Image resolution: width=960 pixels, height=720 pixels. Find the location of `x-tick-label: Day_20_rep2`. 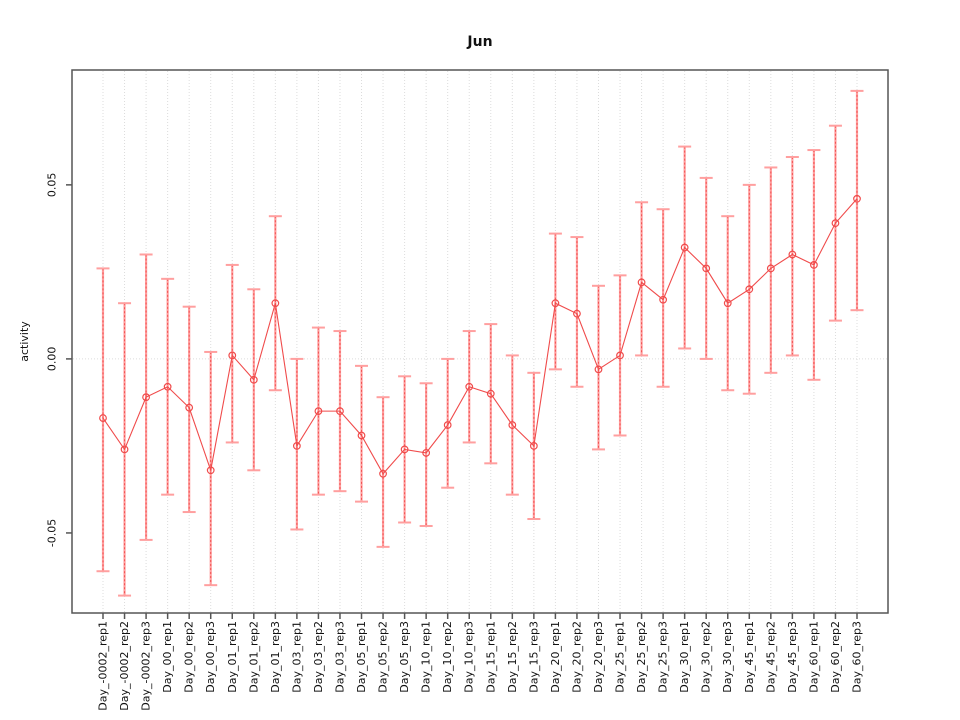

x-tick-label: Day_20_rep2 is located at coordinates (576, 657).